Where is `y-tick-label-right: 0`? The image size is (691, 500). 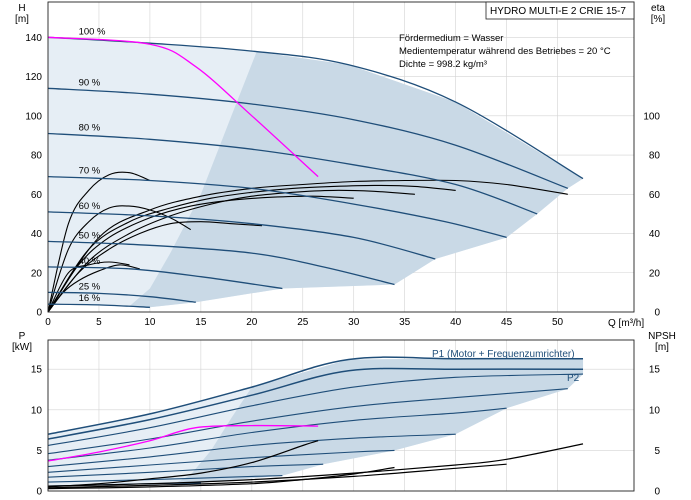
y-tick-label-right: 0 is located at coordinates (657, 313).